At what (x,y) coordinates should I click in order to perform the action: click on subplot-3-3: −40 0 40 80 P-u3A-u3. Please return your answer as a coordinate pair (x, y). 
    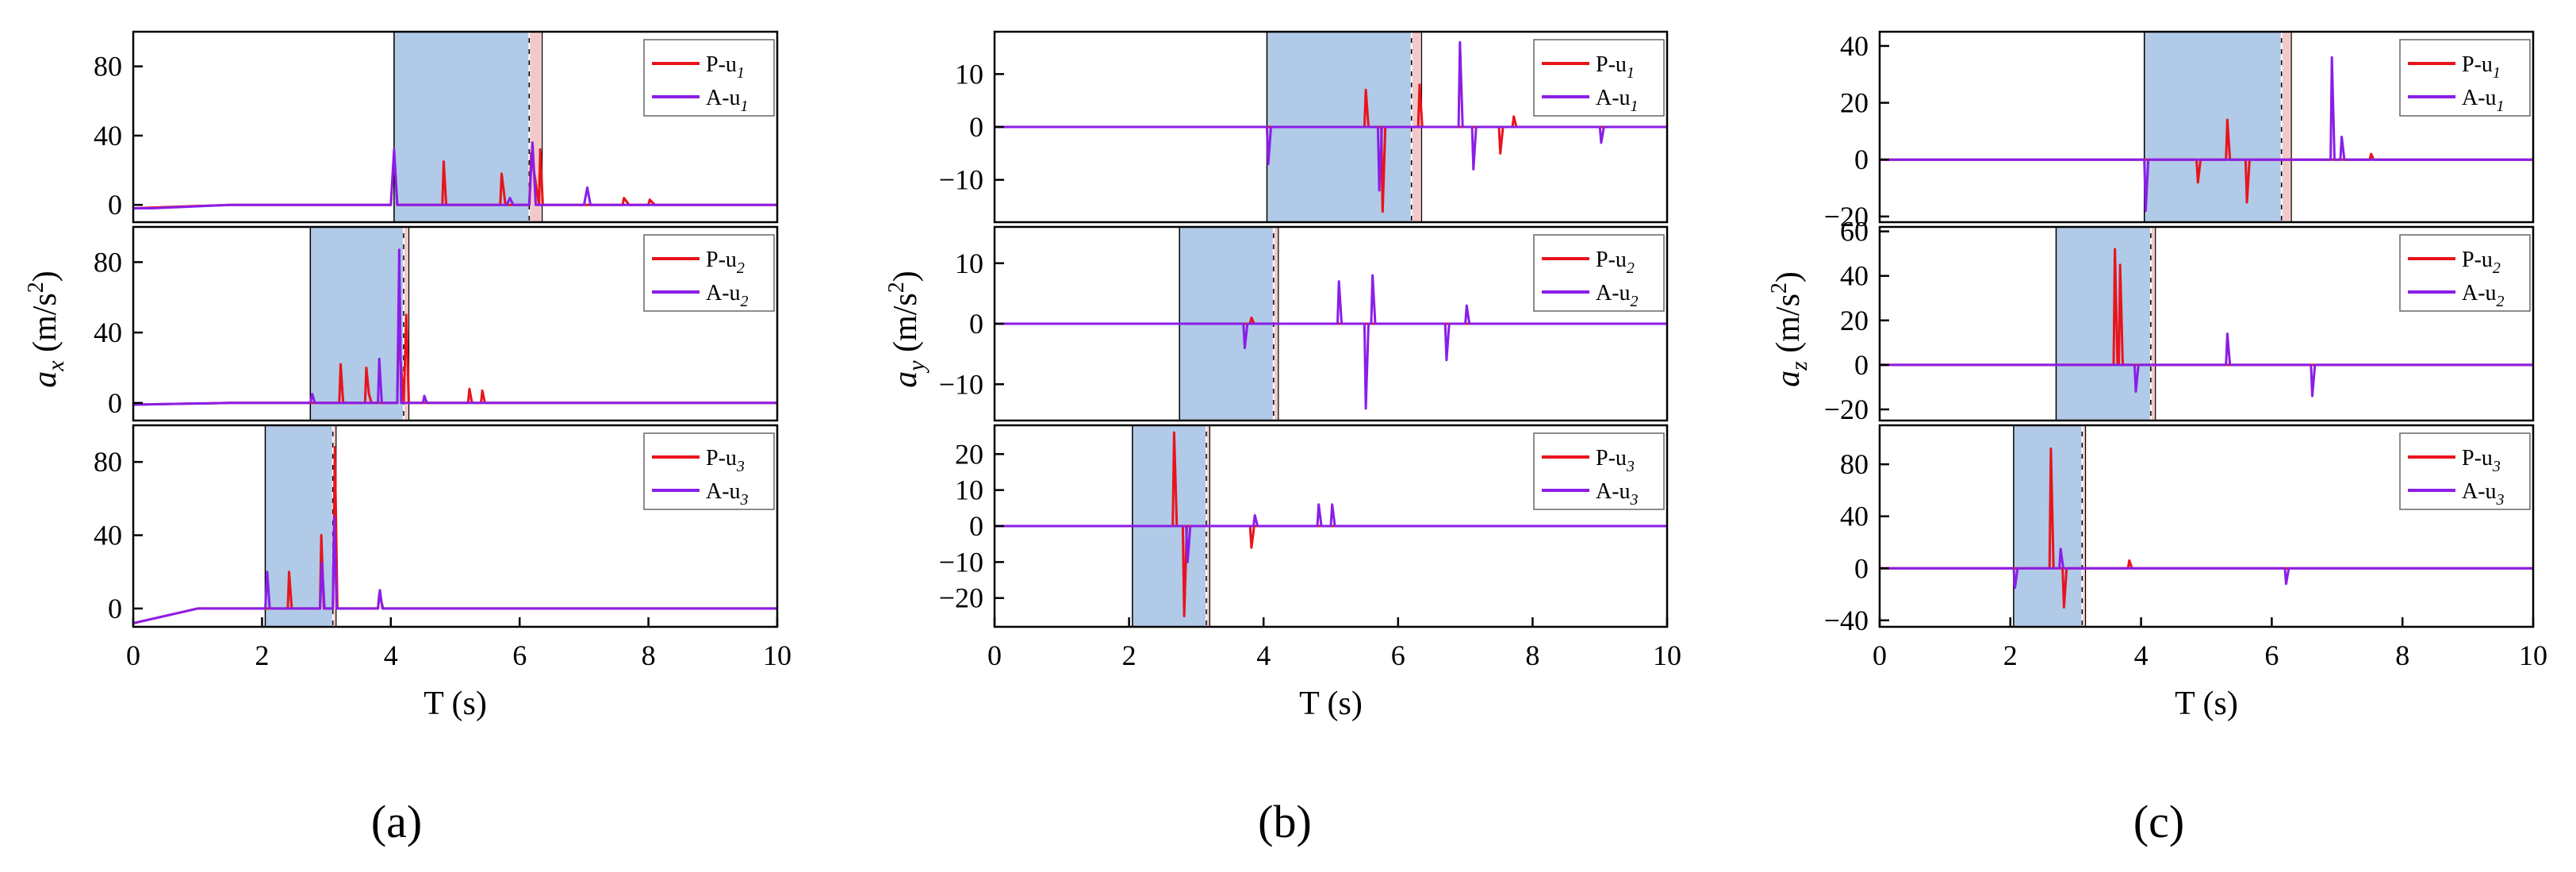
    Looking at the image, I should click on (2179, 530).